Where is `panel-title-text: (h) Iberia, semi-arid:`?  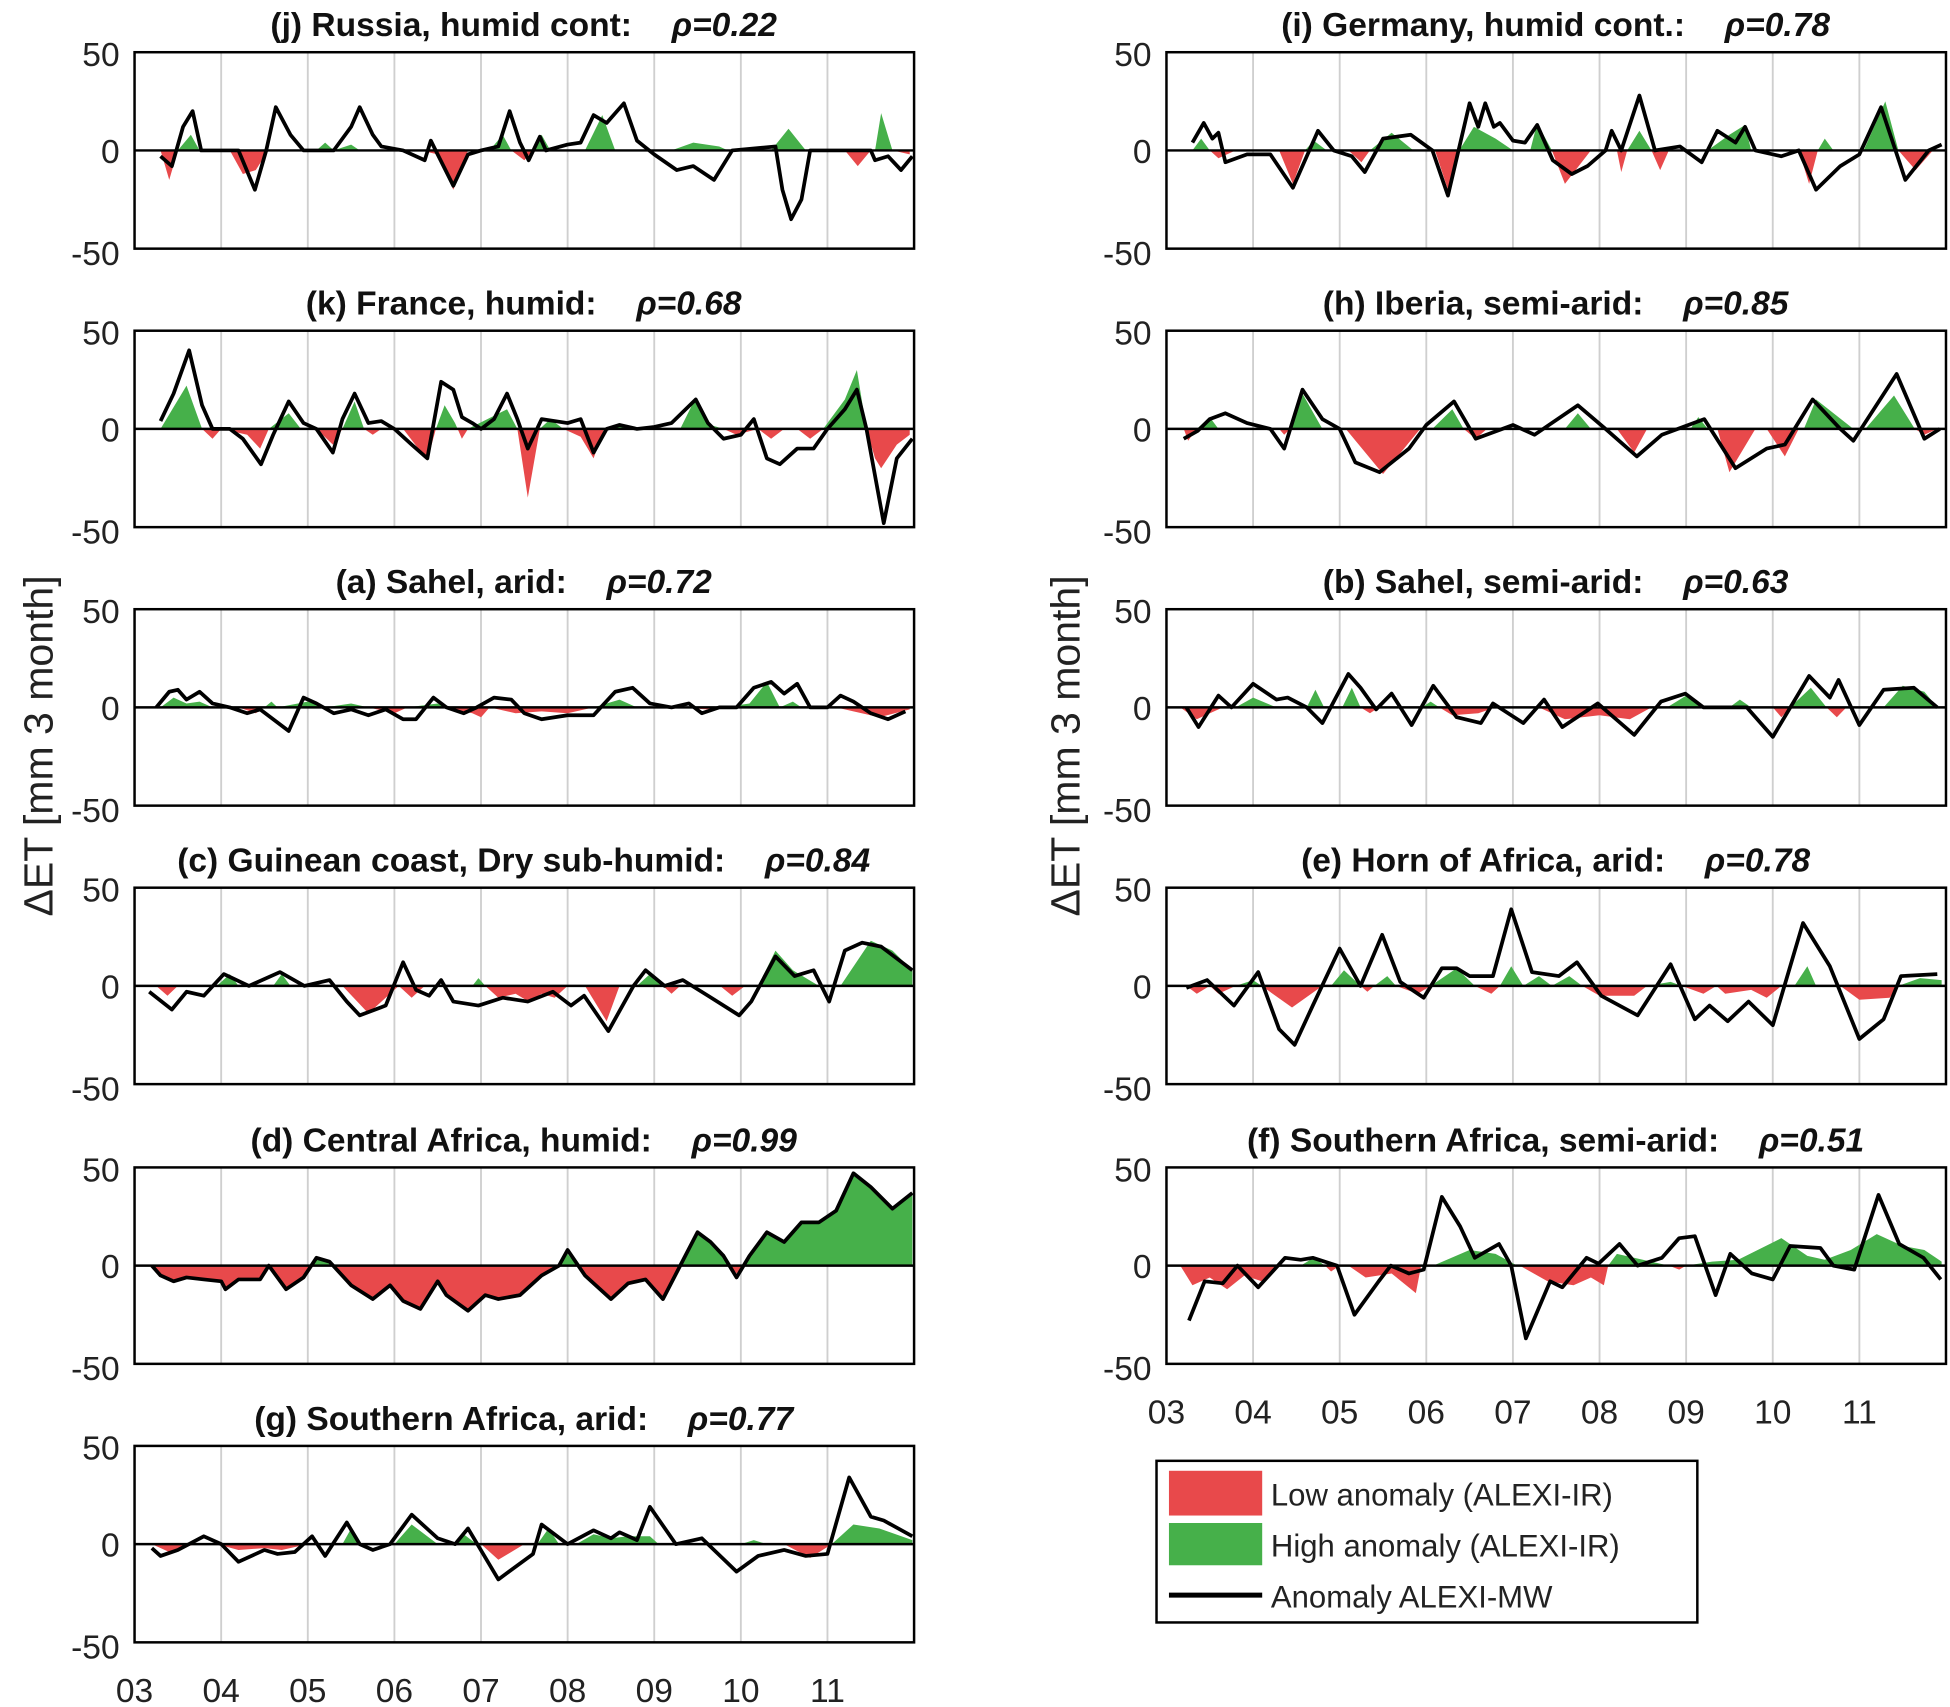
panel-title-text: (h) Iberia, semi-arid: is located at coordinates (1483, 304).